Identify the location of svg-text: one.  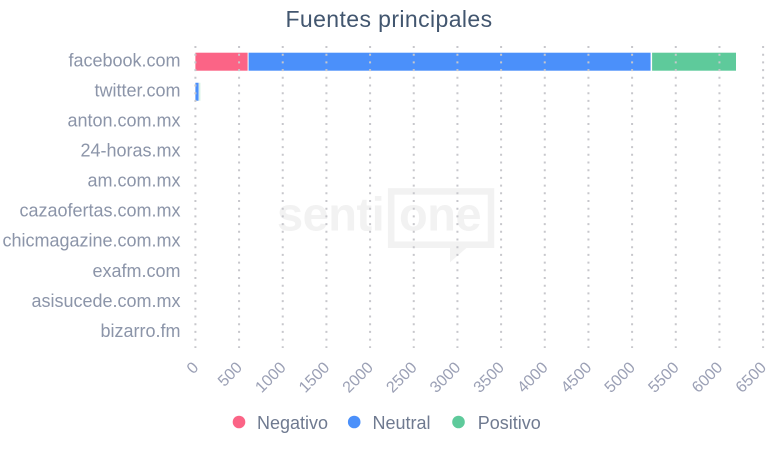
(440, 214).